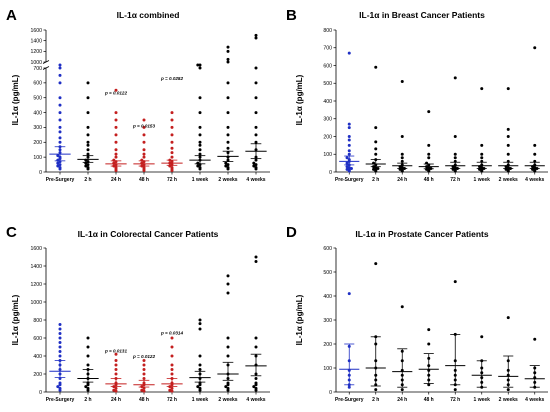 The image size is (550, 412). I want to click on x-tick-label-c: 4 weeks, so click(255, 400).